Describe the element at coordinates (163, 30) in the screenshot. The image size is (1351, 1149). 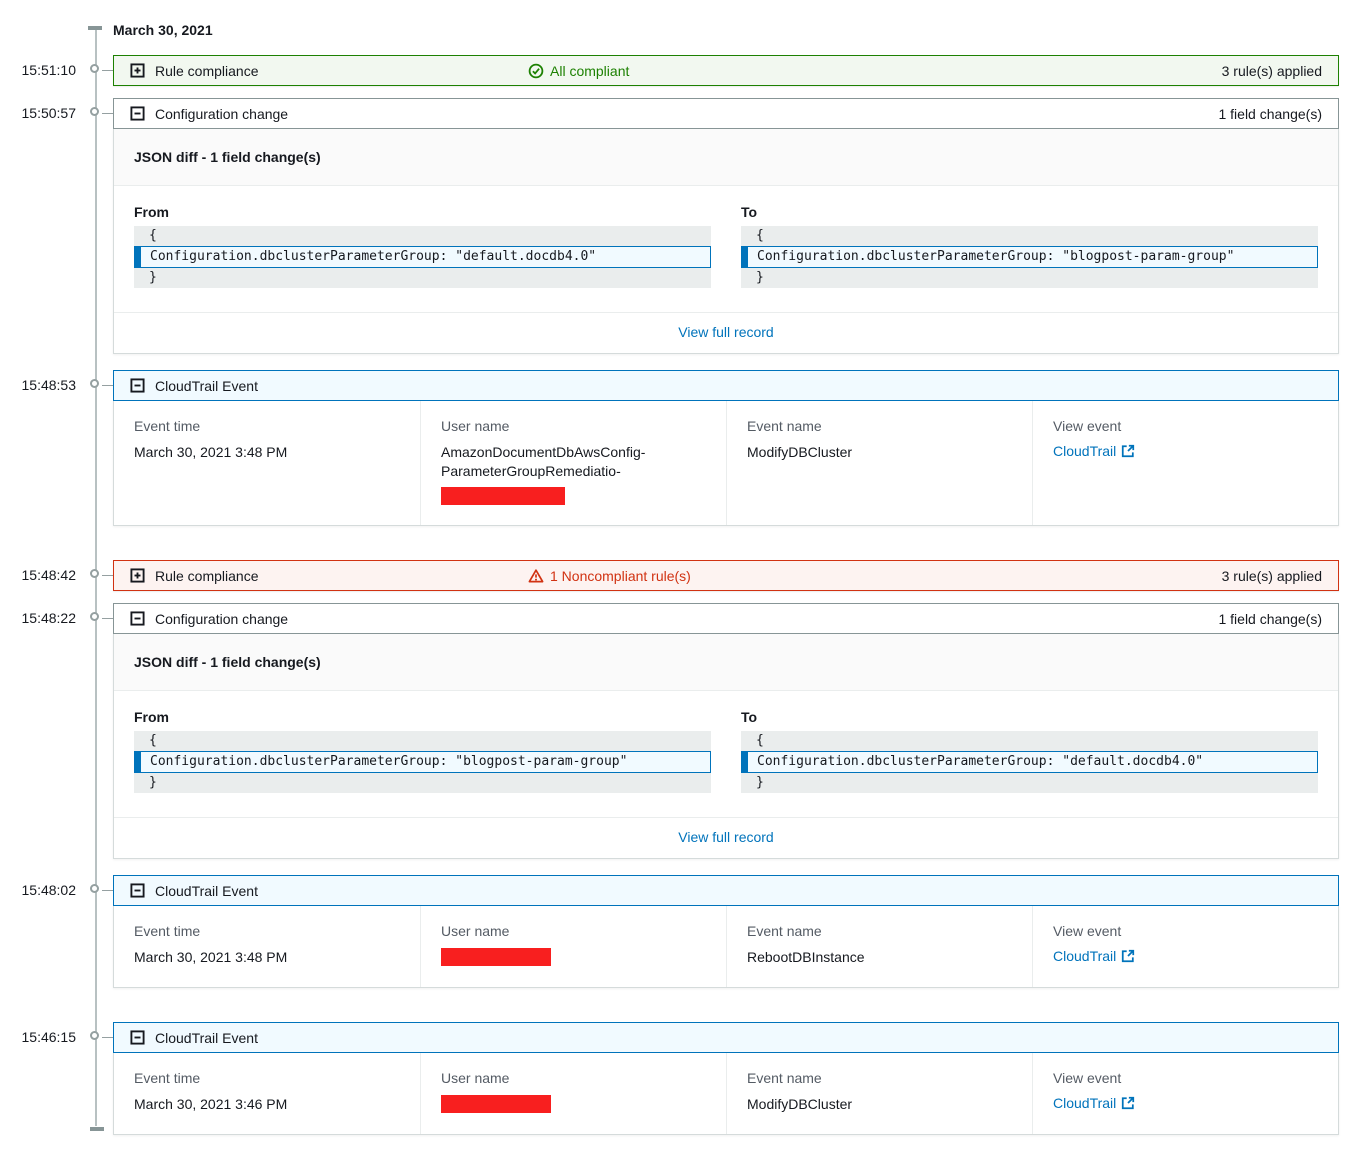
I see `date-header: March 30, 2021` at that location.